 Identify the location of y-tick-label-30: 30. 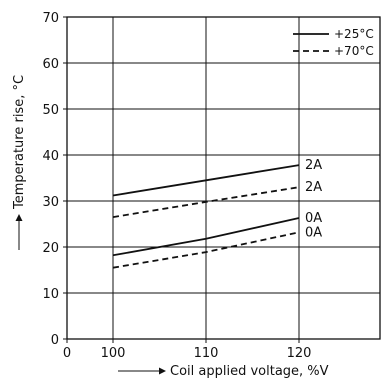
(50, 202).